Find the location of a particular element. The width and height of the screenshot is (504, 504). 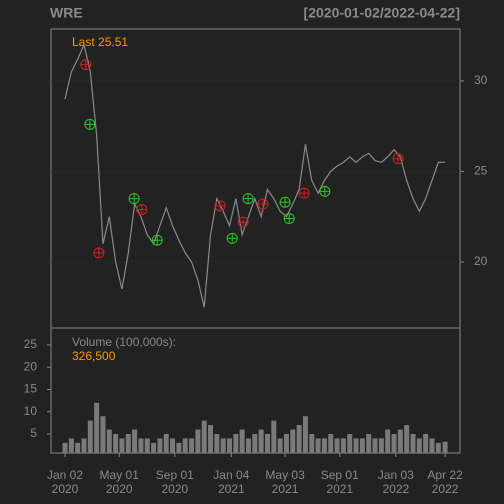

last-price: Last 25.51 is located at coordinates (100, 42).